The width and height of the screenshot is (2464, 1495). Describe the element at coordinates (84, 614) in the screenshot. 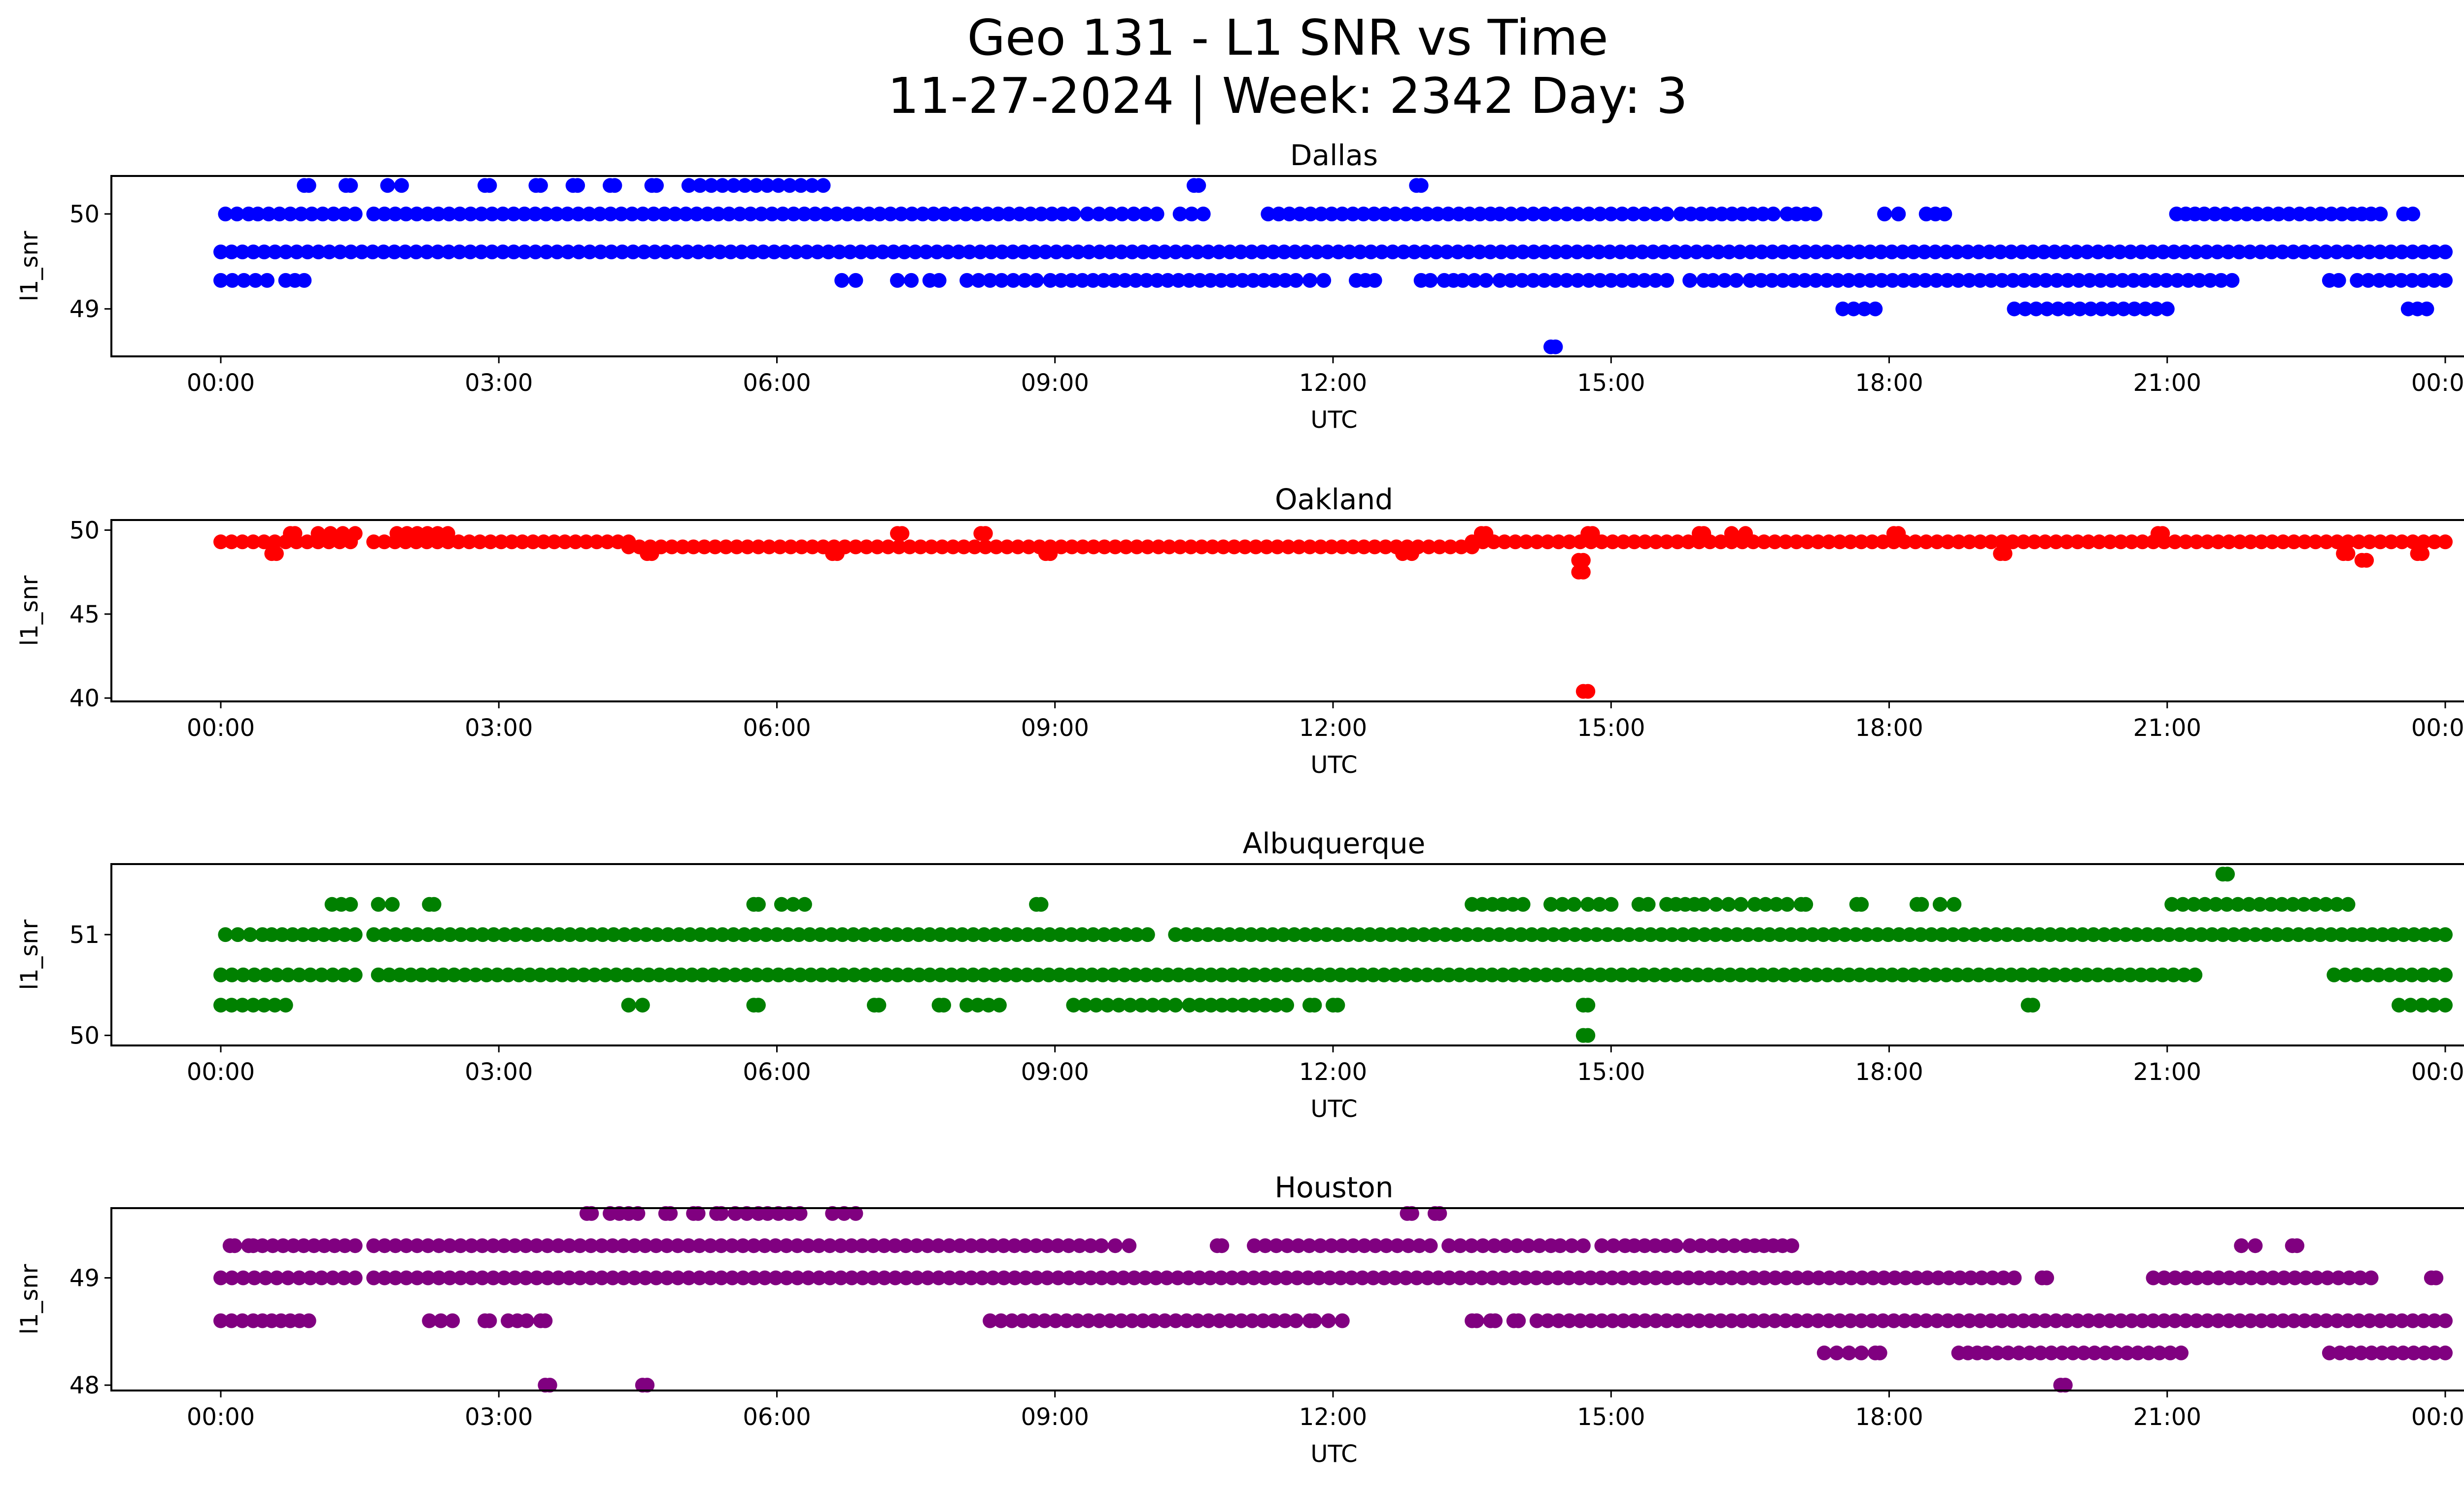

I see `y-tick-label: 45` at that location.